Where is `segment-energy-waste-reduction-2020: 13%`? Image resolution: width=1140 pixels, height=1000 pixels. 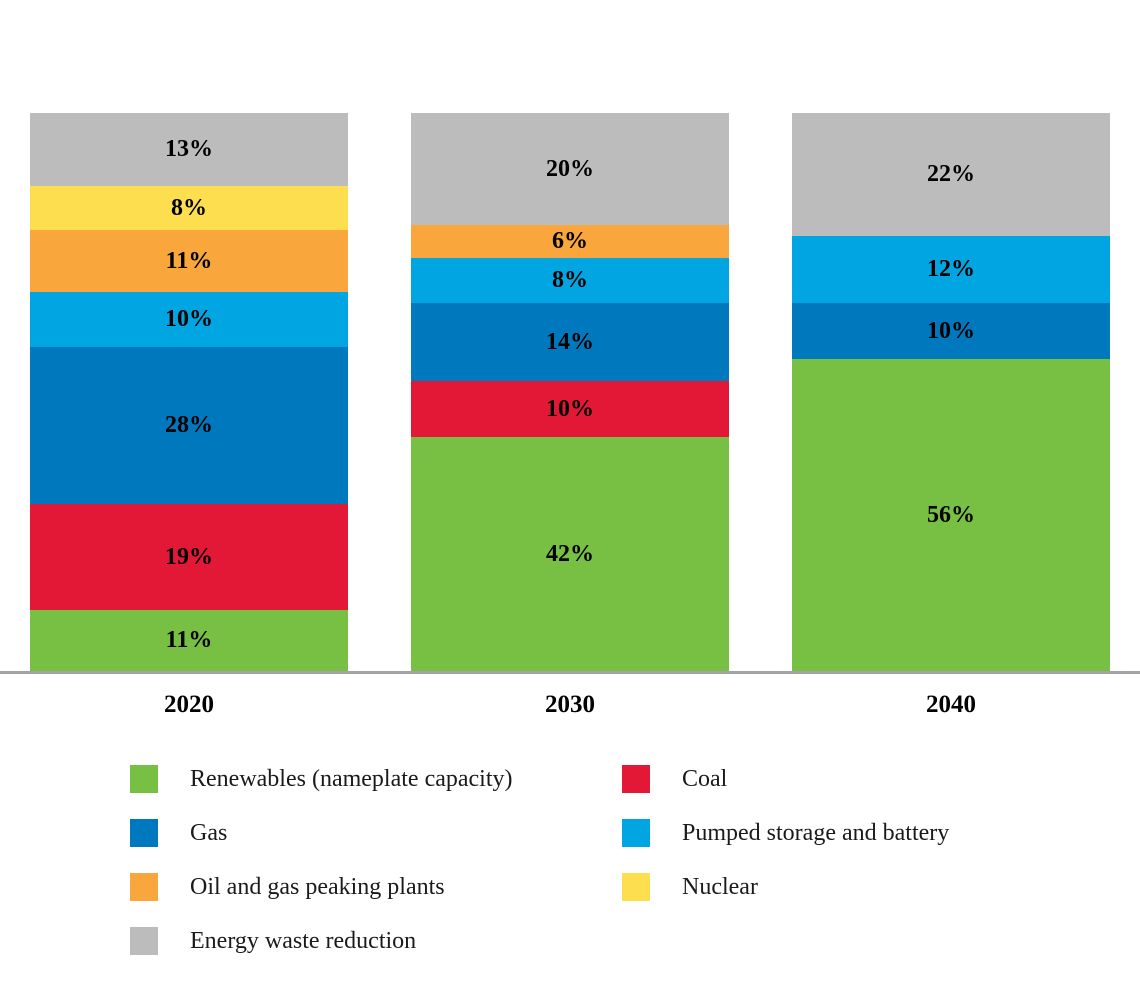
segment-energy-waste-reduction-2020: 13% is located at coordinates (189, 149).